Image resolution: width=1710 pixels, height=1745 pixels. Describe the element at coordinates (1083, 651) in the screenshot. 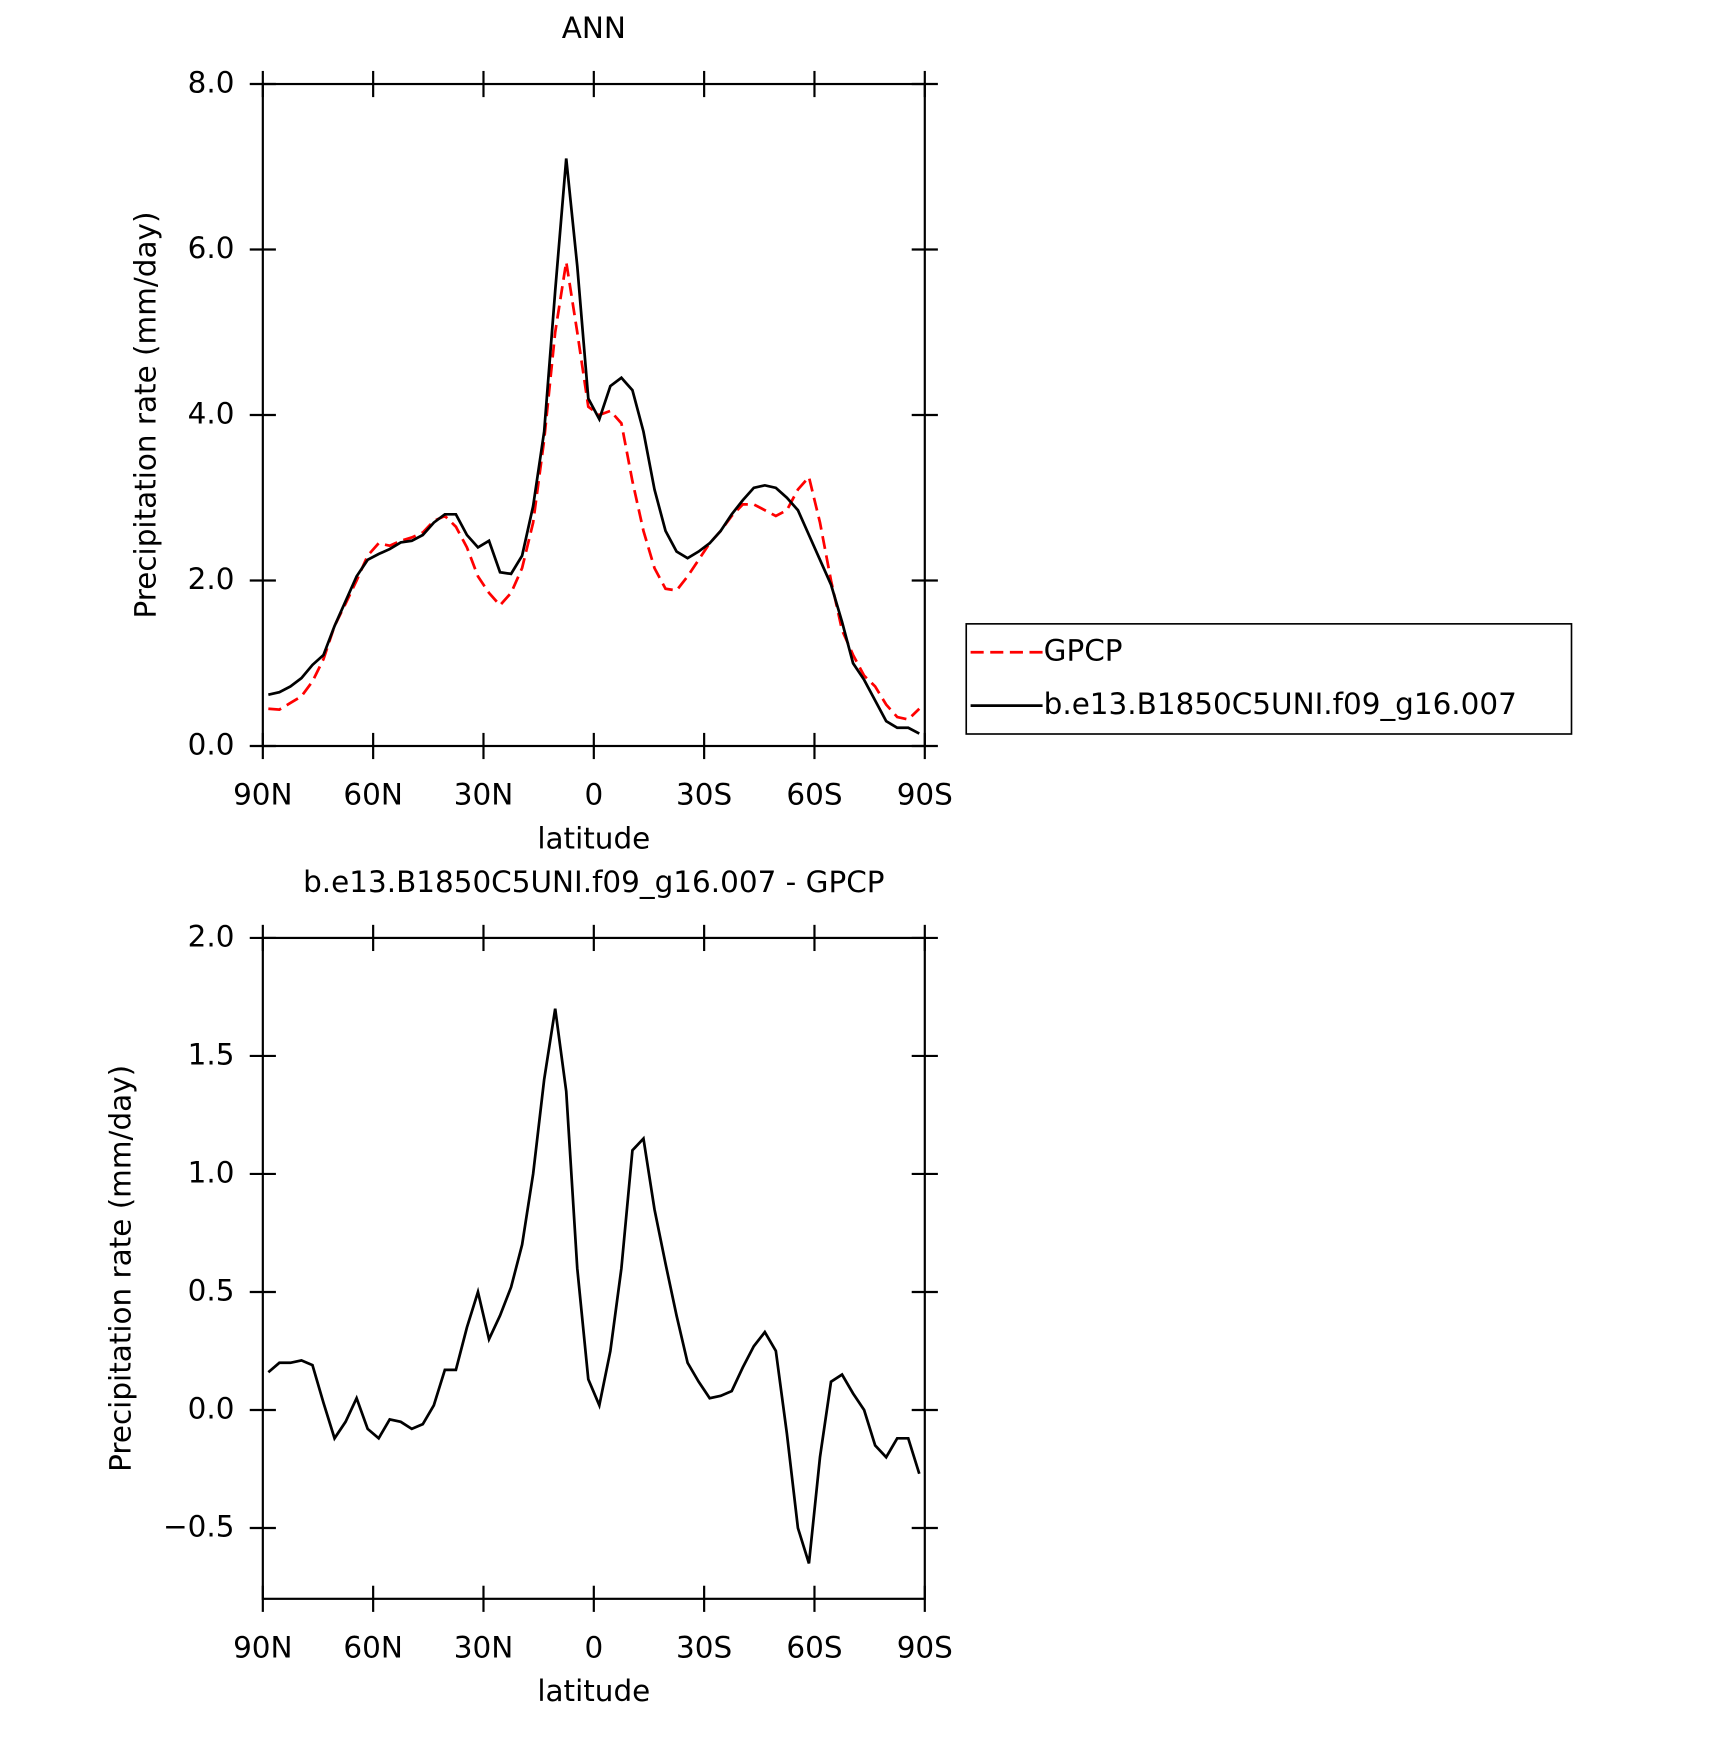

I see `legend-label: GPCP` at that location.